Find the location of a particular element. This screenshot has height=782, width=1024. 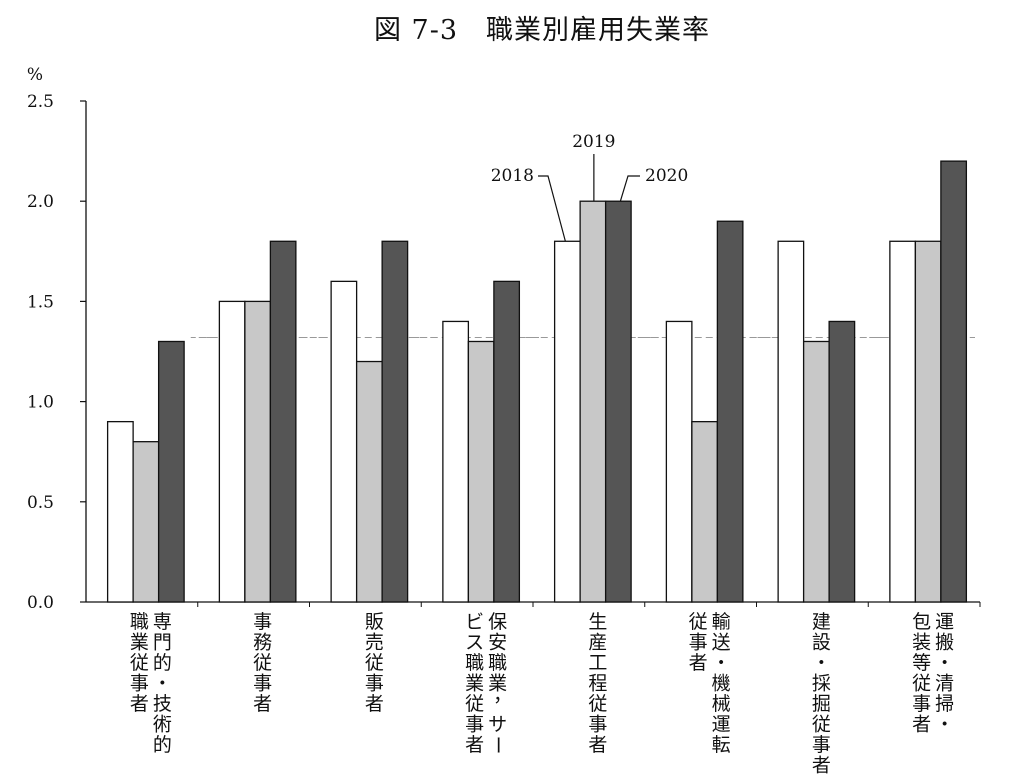

category-label-char: 売 is located at coordinates (374, 643).